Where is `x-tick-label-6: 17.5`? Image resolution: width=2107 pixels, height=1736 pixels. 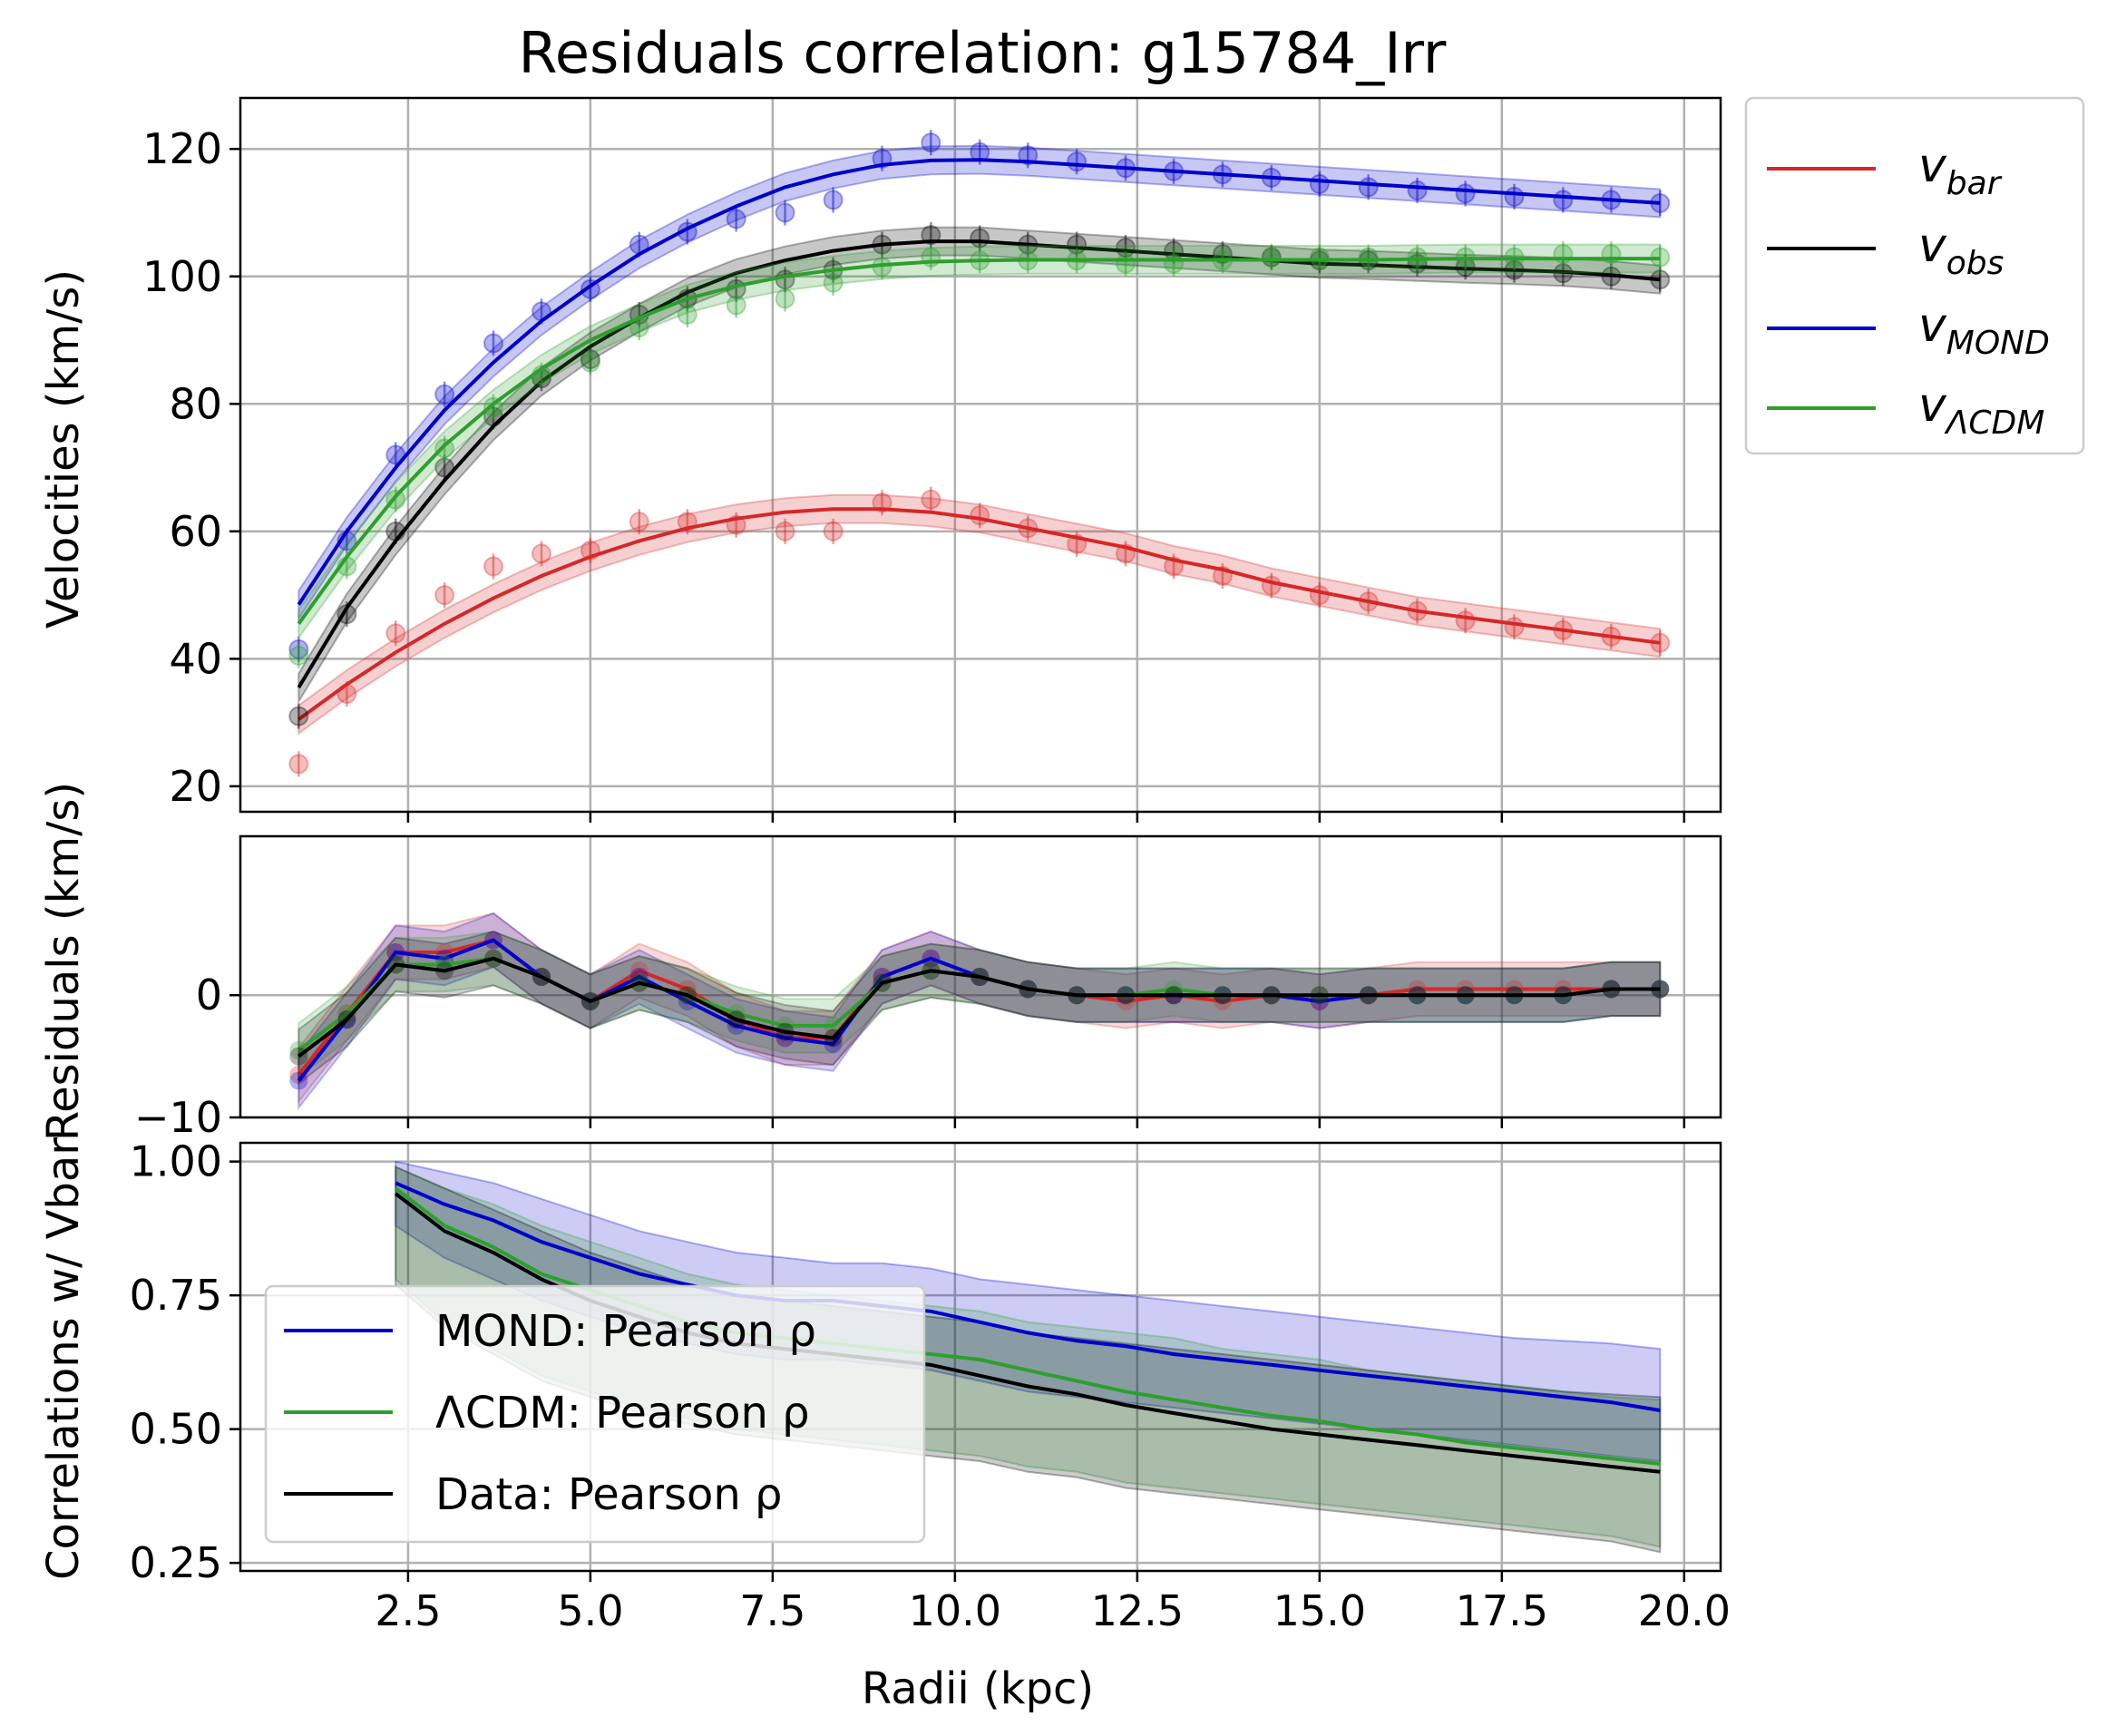 x-tick-label-6: 17.5 is located at coordinates (1502, 1610).